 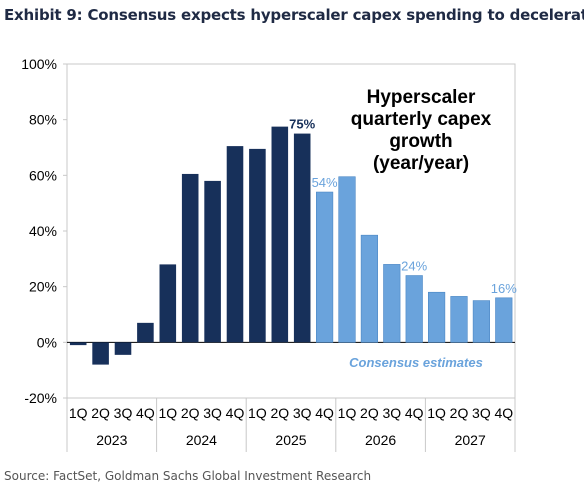 I want to click on data-label-10: 75%, so click(x=302, y=124).